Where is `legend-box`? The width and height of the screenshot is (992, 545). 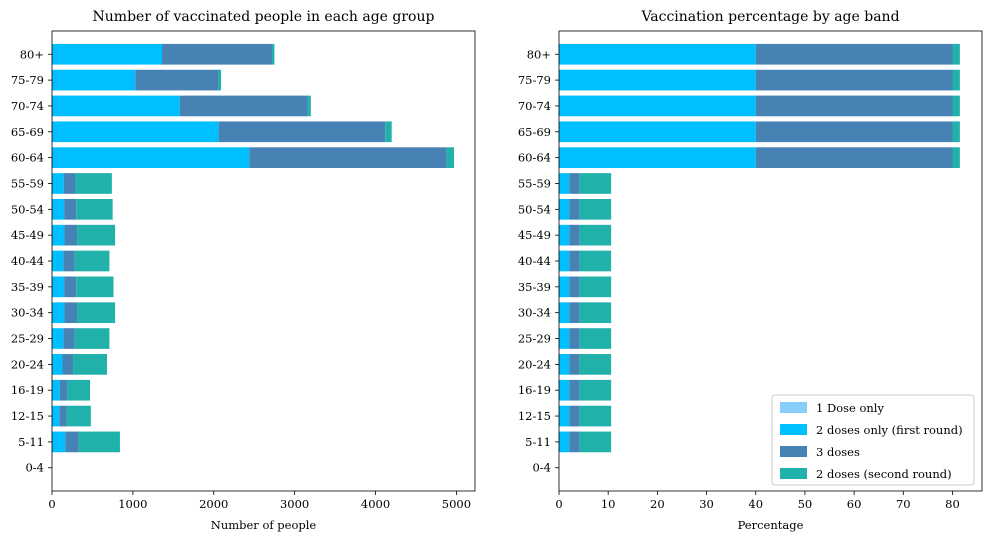
legend-box is located at coordinates (873, 440).